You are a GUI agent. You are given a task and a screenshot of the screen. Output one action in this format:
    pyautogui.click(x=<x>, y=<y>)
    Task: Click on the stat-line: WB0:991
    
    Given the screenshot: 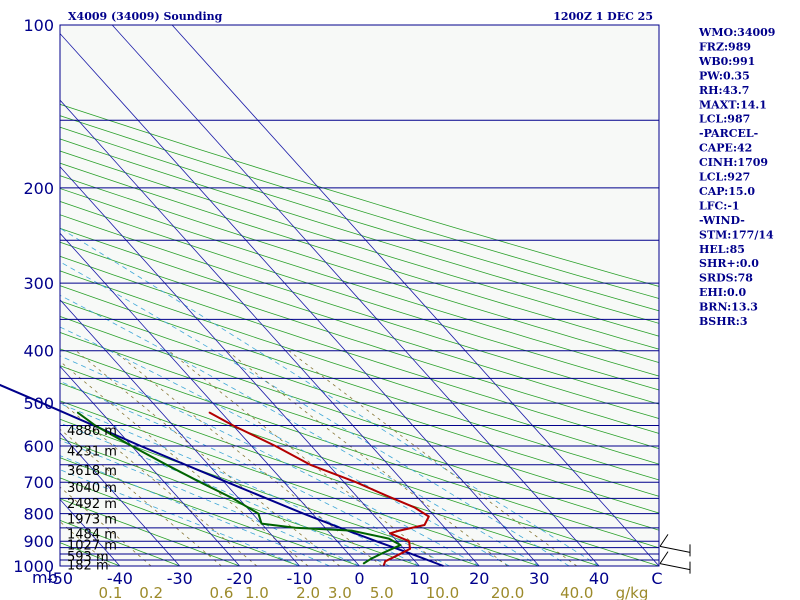 What is the action you would take?
    pyautogui.click(x=726, y=61)
    